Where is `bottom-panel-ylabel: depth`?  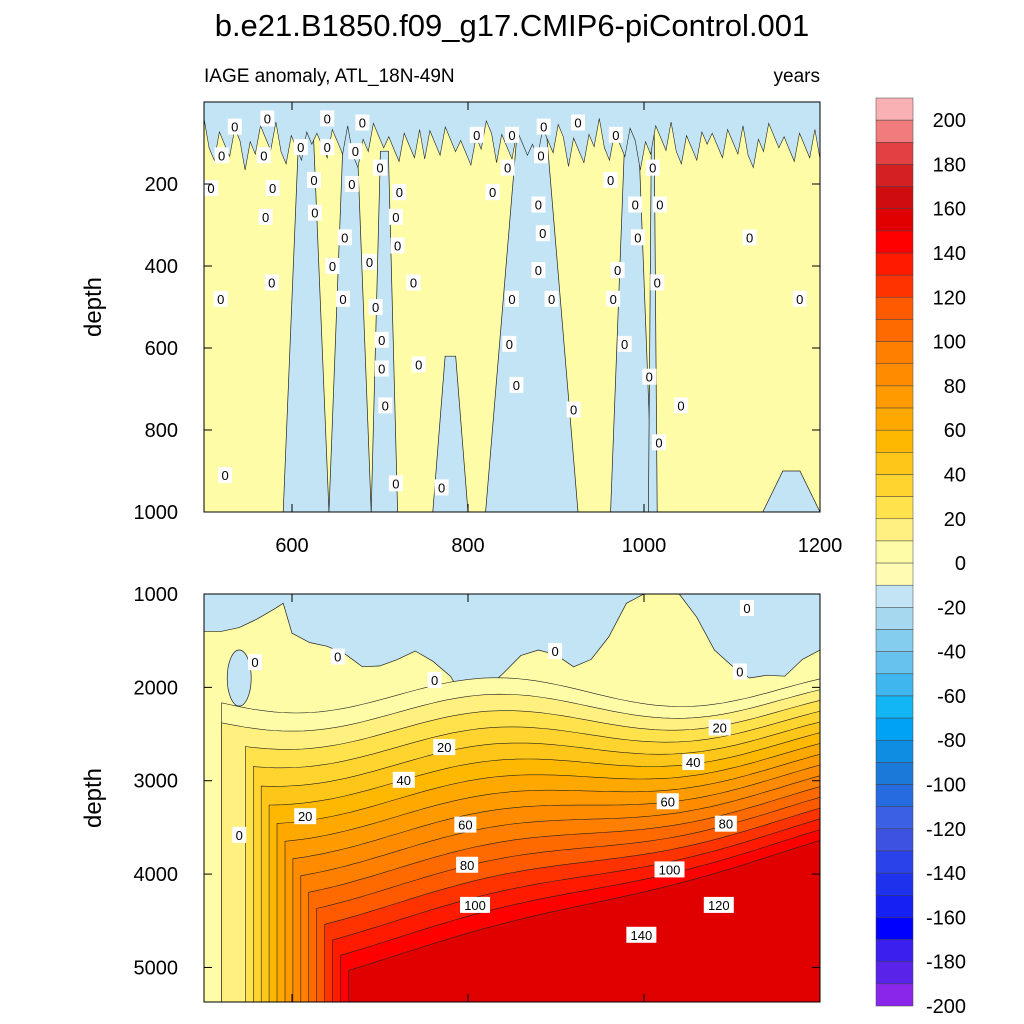 bottom-panel-ylabel: depth is located at coordinates (93, 798).